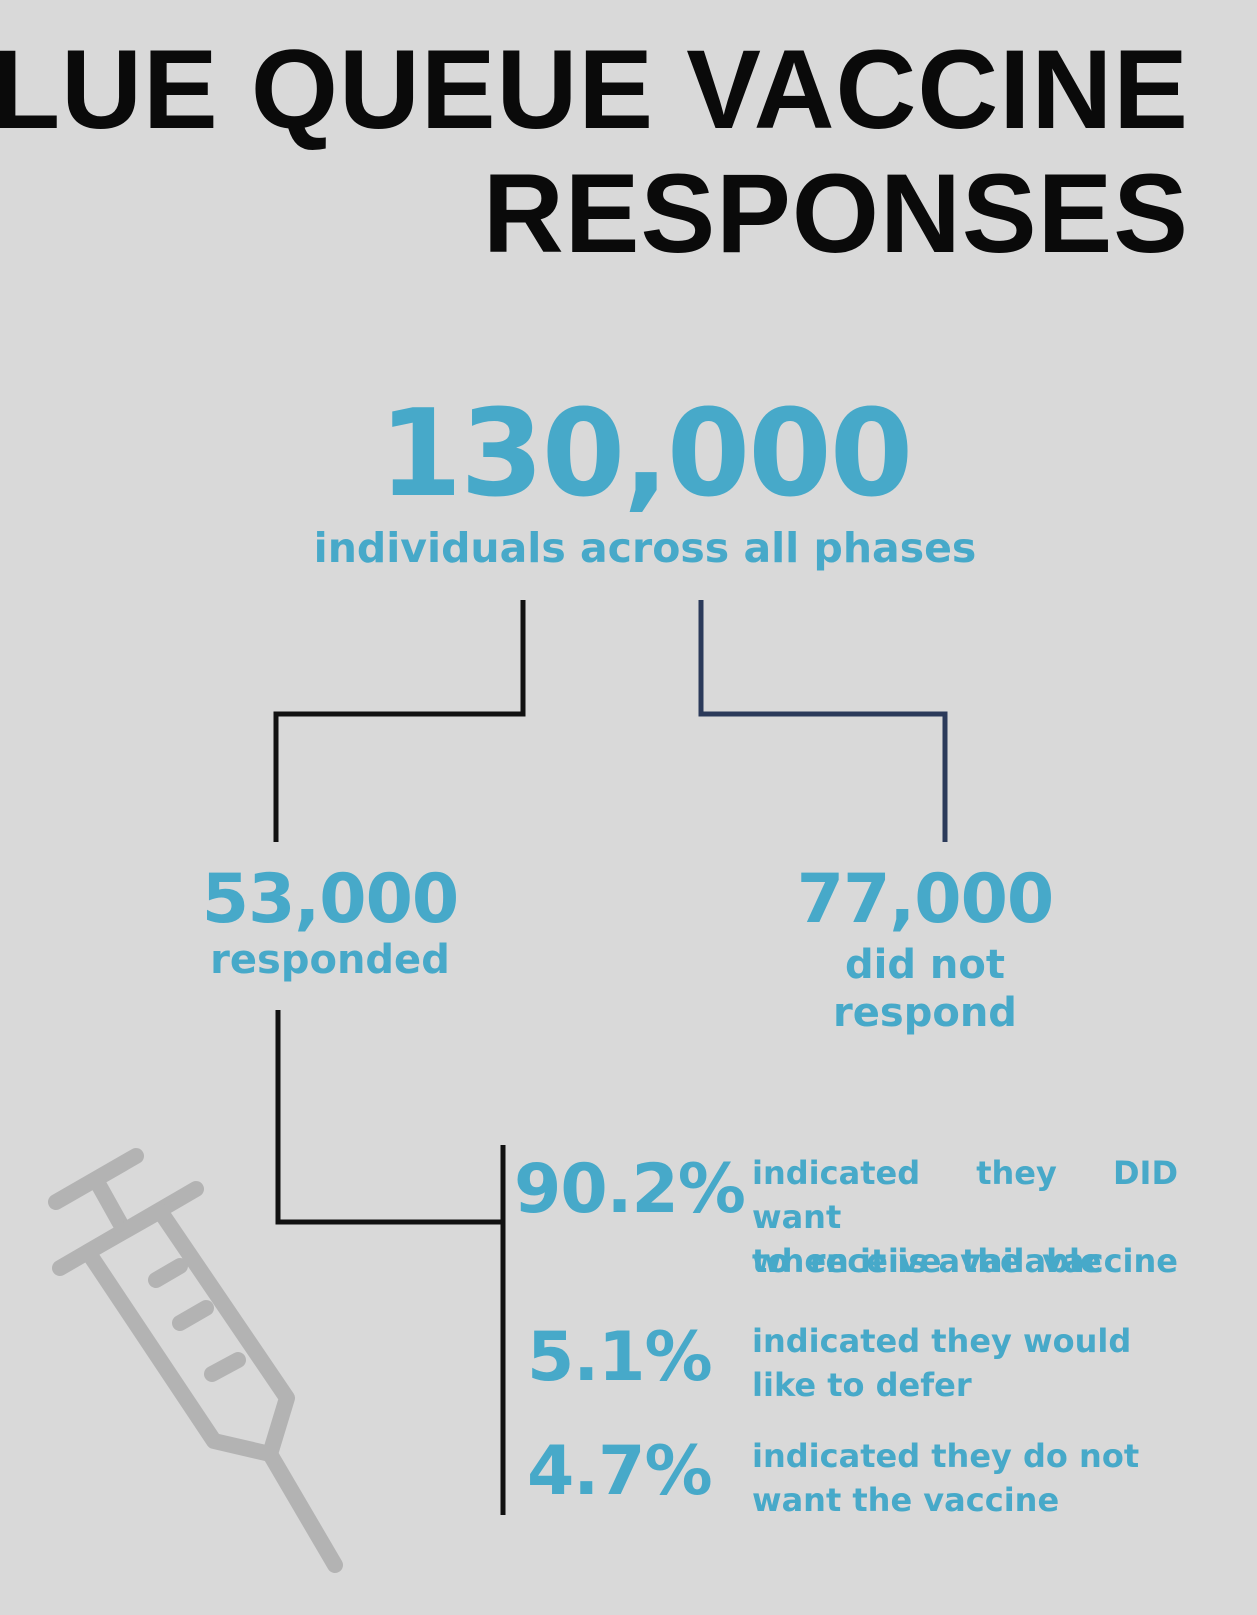 The image size is (1257, 1615). Describe the element at coordinates (925, 989) in the screenshot. I see `not-responded-label: did not respond` at that location.